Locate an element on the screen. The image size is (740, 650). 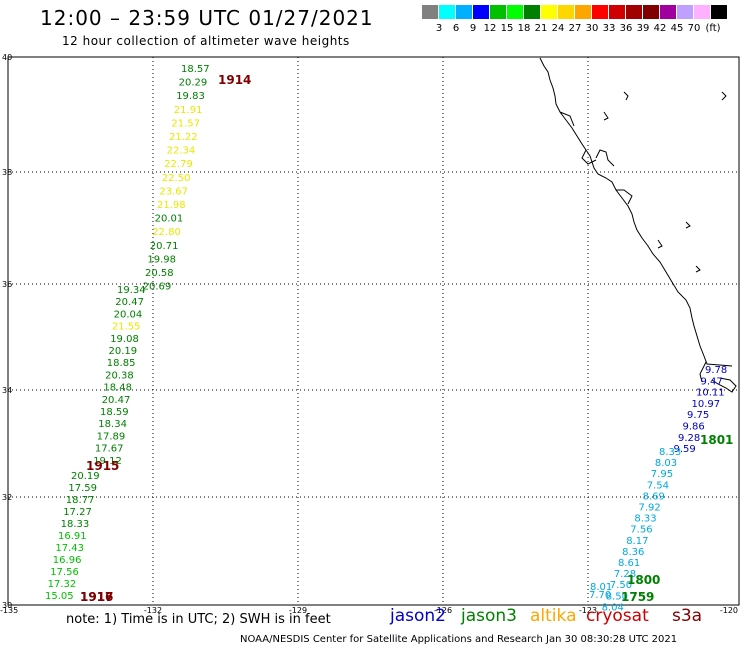
wave-height-value: 16.91 is located at coordinates (72, 536).